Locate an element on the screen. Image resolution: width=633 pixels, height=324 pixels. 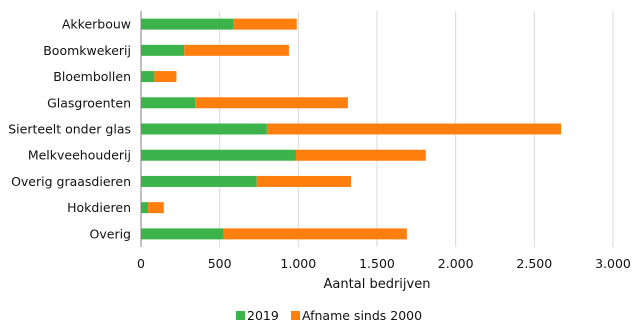
category-label: Glasgroenten is located at coordinates (89, 102).